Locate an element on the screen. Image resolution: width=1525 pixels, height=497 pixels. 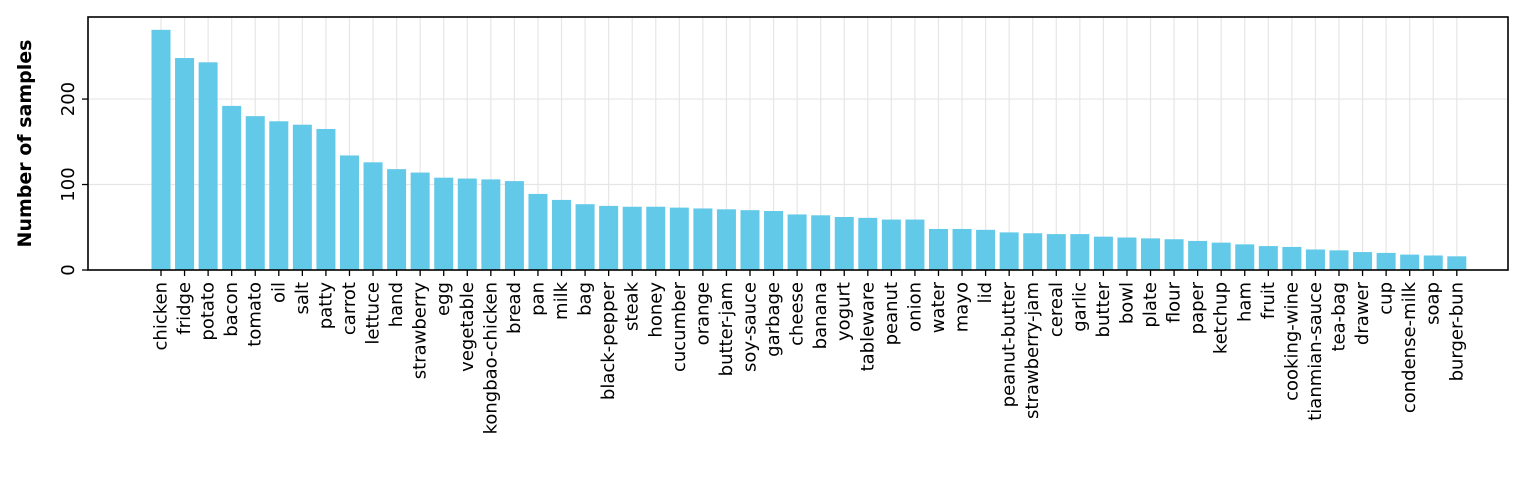
x-tick-label: burger-bun is located at coordinates (1456, 331).